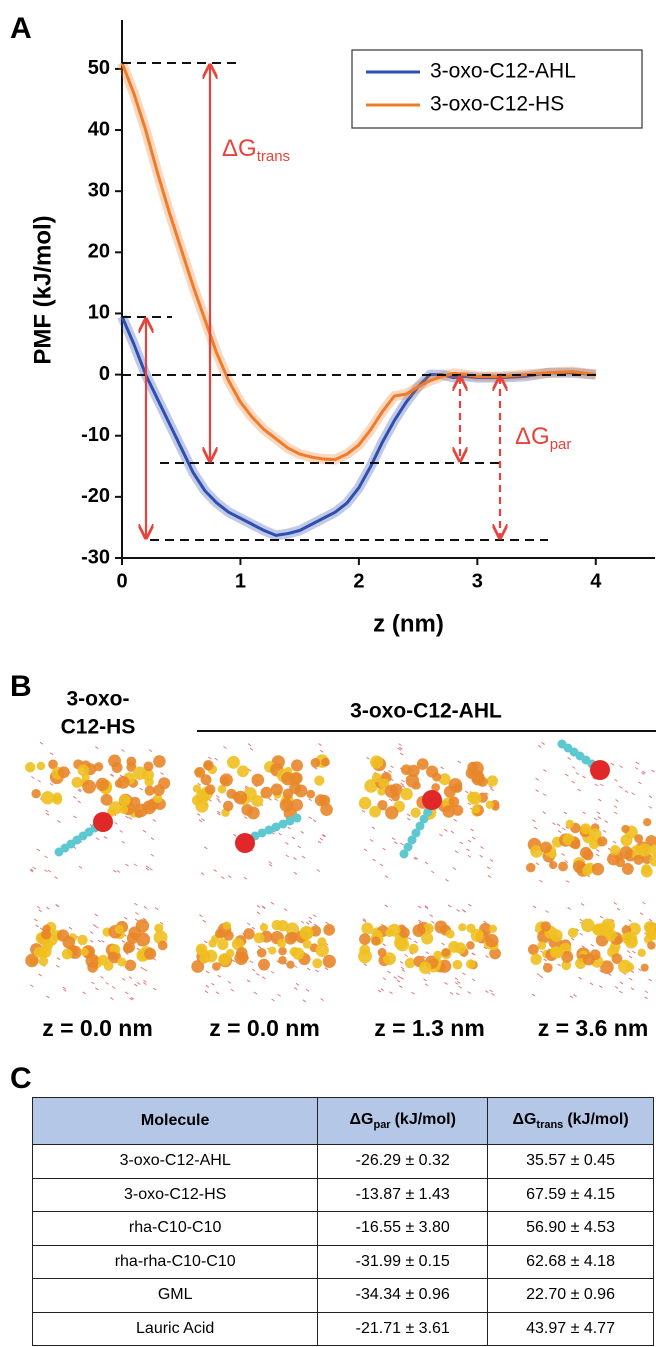  I want to click on molecule-head, so click(103, 822).